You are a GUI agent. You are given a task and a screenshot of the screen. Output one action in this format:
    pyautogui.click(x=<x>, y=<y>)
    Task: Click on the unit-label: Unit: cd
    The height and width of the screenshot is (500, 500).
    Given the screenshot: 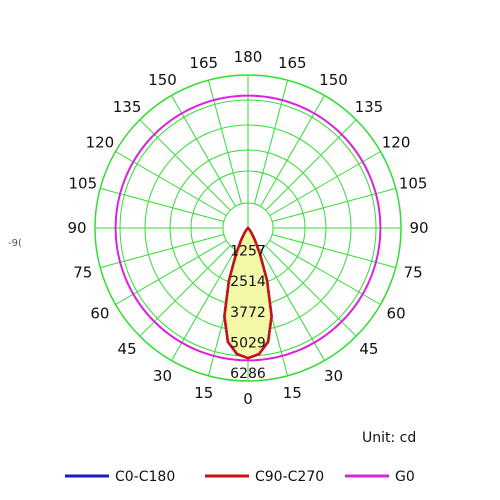 What is the action you would take?
    pyautogui.click(x=389, y=438)
    